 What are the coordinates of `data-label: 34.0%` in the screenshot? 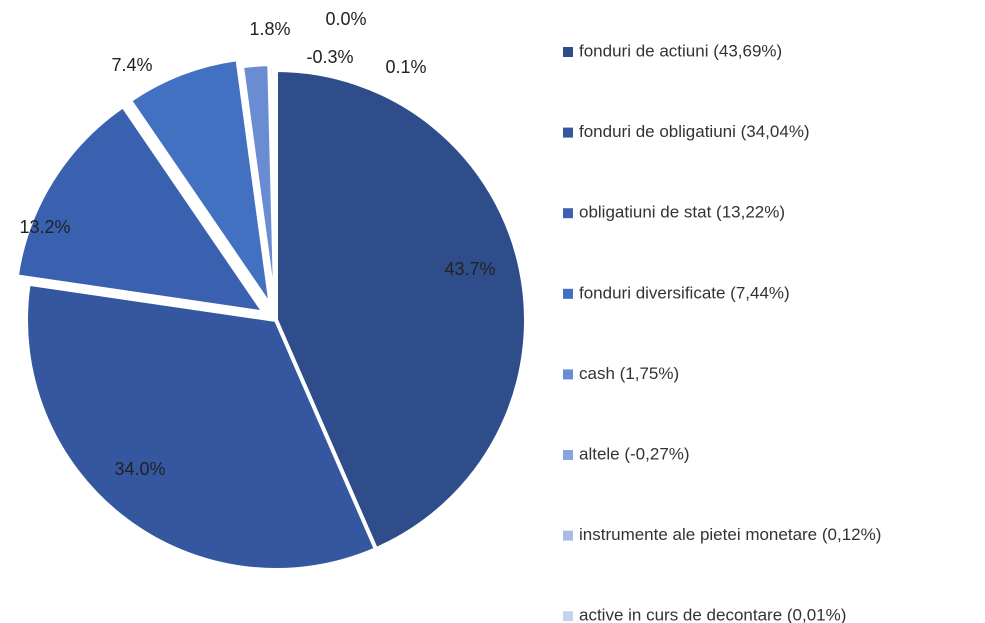 It's located at (139, 469).